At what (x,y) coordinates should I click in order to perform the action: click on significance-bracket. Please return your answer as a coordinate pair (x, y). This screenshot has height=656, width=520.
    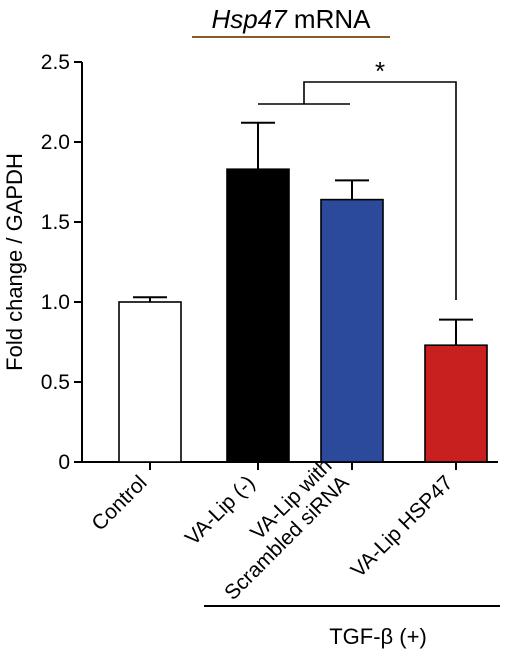
    Looking at the image, I should click on (357, 190).